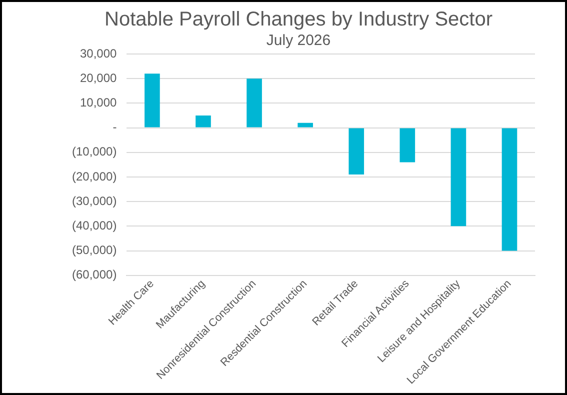 This screenshot has width=567, height=395. Describe the element at coordinates (114, 127) in the screenshot. I see `y-tick-label: -` at that location.